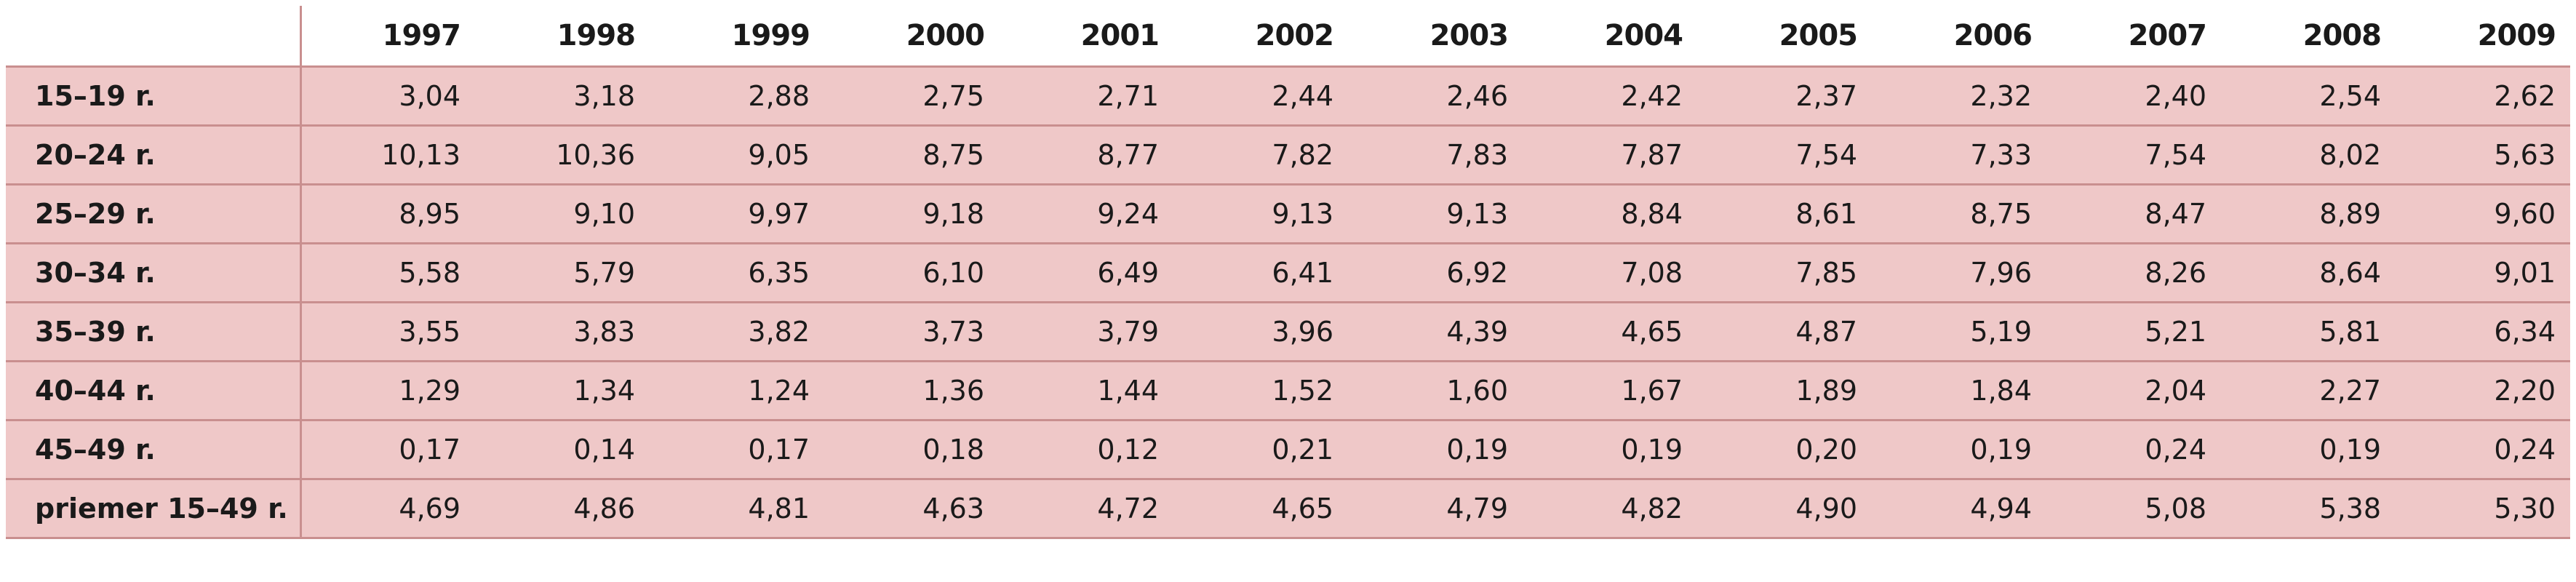 This screenshot has width=2576, height=582. I want to click on table-cell: 5,63, so click(2483, 155).